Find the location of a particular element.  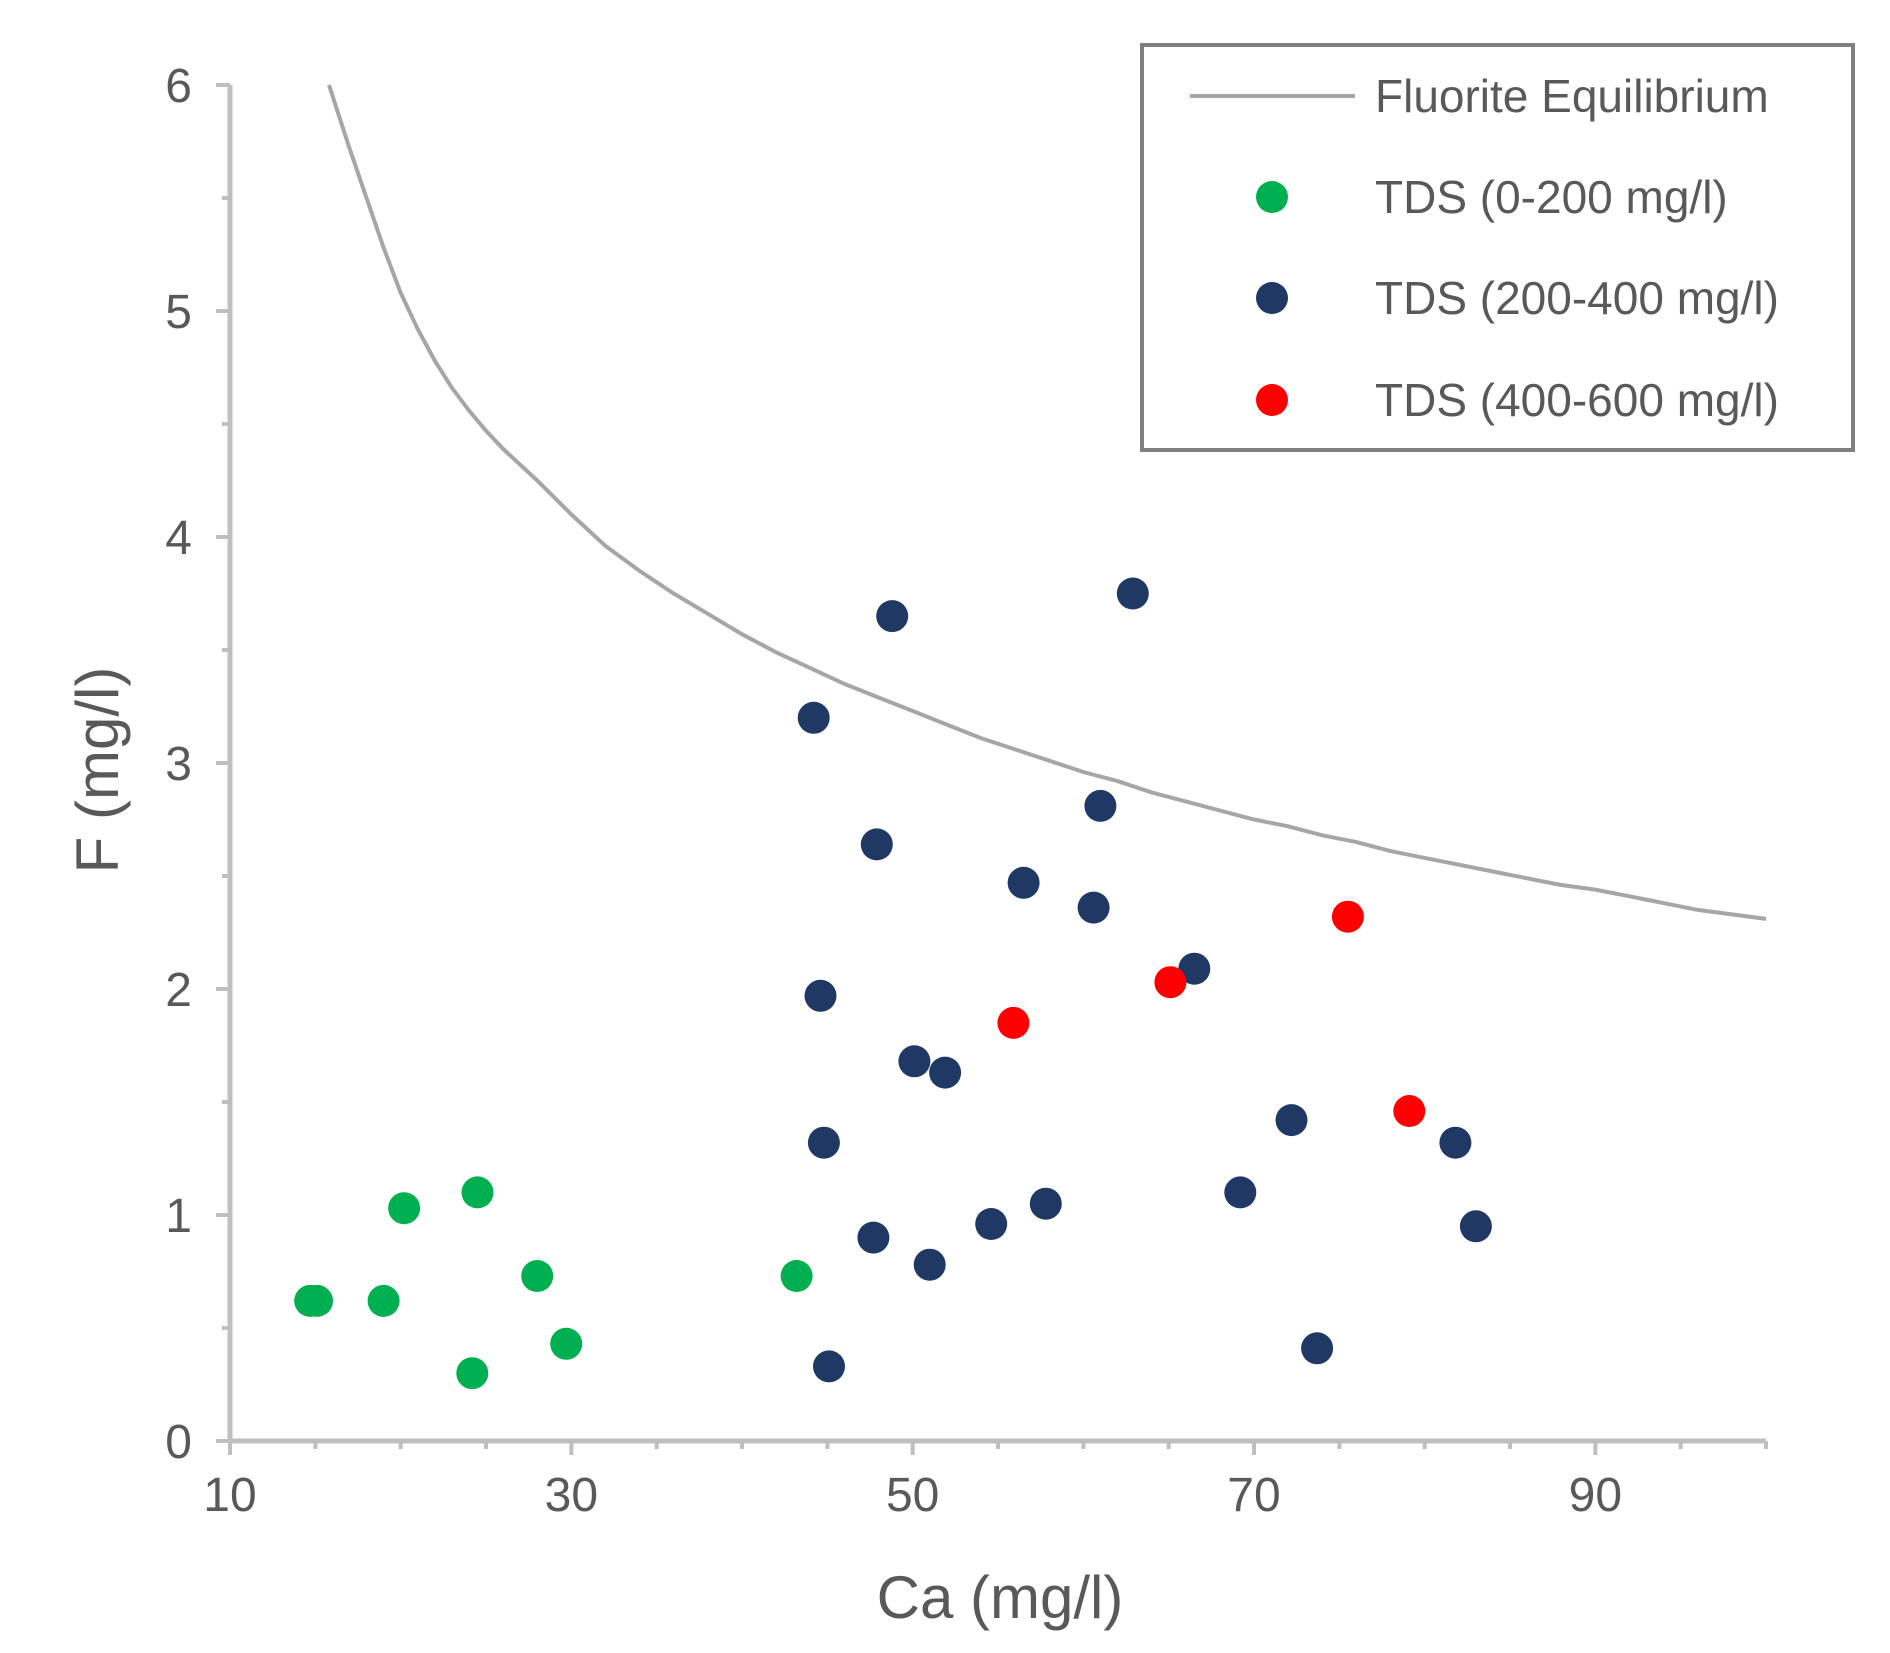

y-axis-title: F (mg/l) is located at coordinates (97, 770).